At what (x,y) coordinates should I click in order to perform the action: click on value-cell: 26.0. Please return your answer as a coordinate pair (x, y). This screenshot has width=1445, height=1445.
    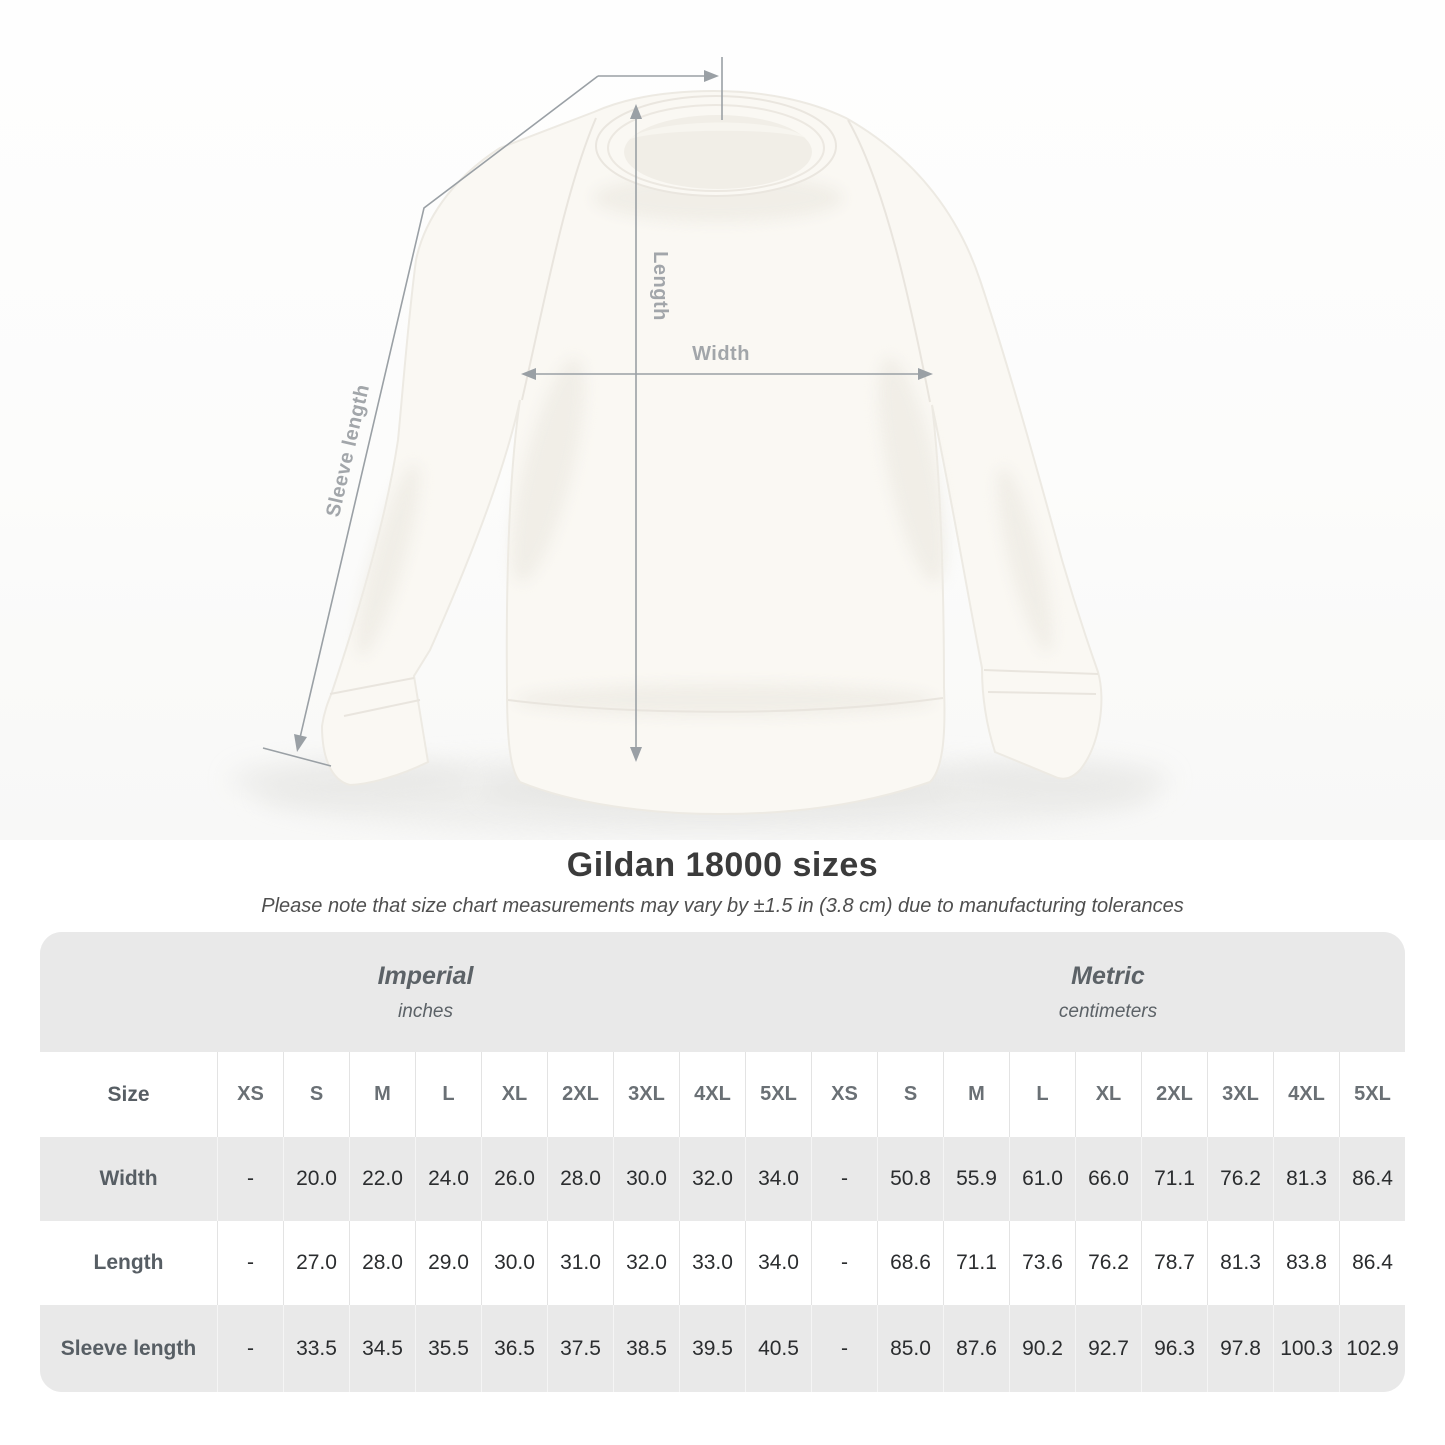
    Looking at the image, I should click on (514, 1179).